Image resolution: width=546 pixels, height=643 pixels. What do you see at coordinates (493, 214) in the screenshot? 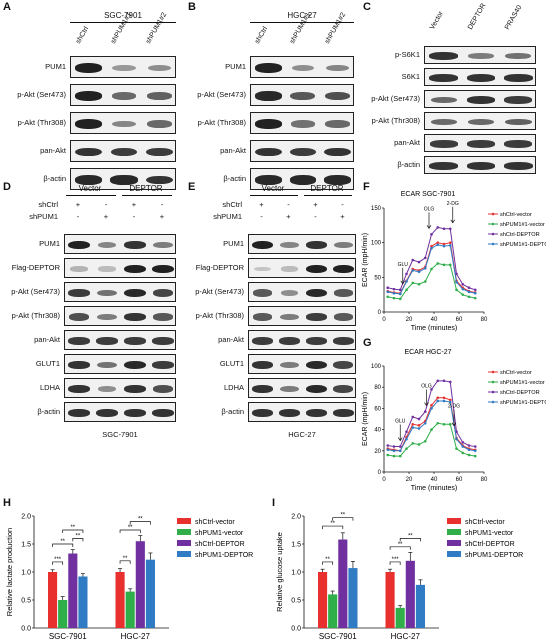
I see `legend-marker` at bounding box center [493, 214].